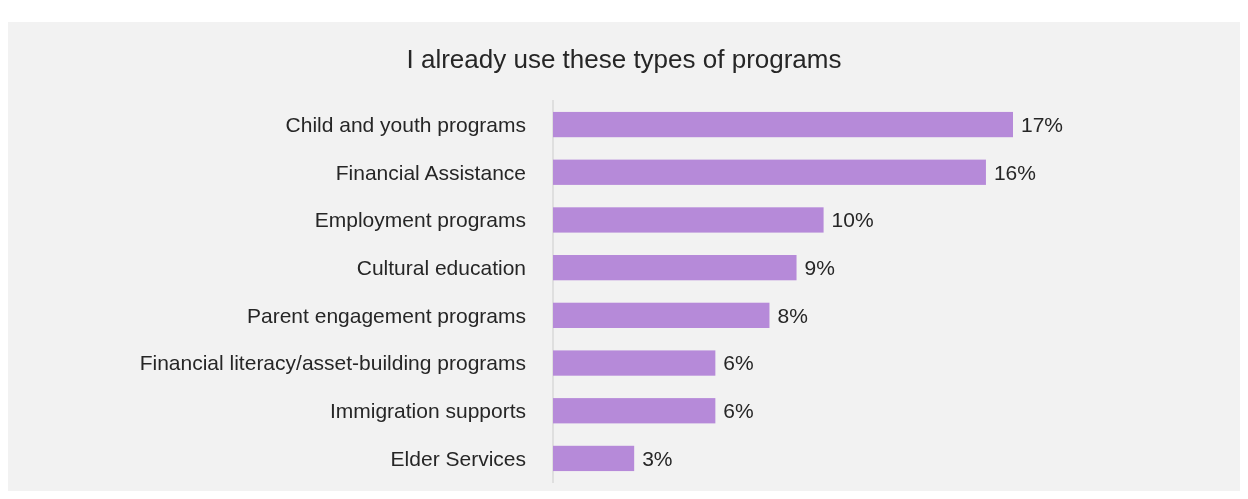 The width and height of the screenshot is (1248, 499). Describe the element at coordinates (386, 315) in the screenshot. I see `y-tick-label: Parent engagement programs` at that location.